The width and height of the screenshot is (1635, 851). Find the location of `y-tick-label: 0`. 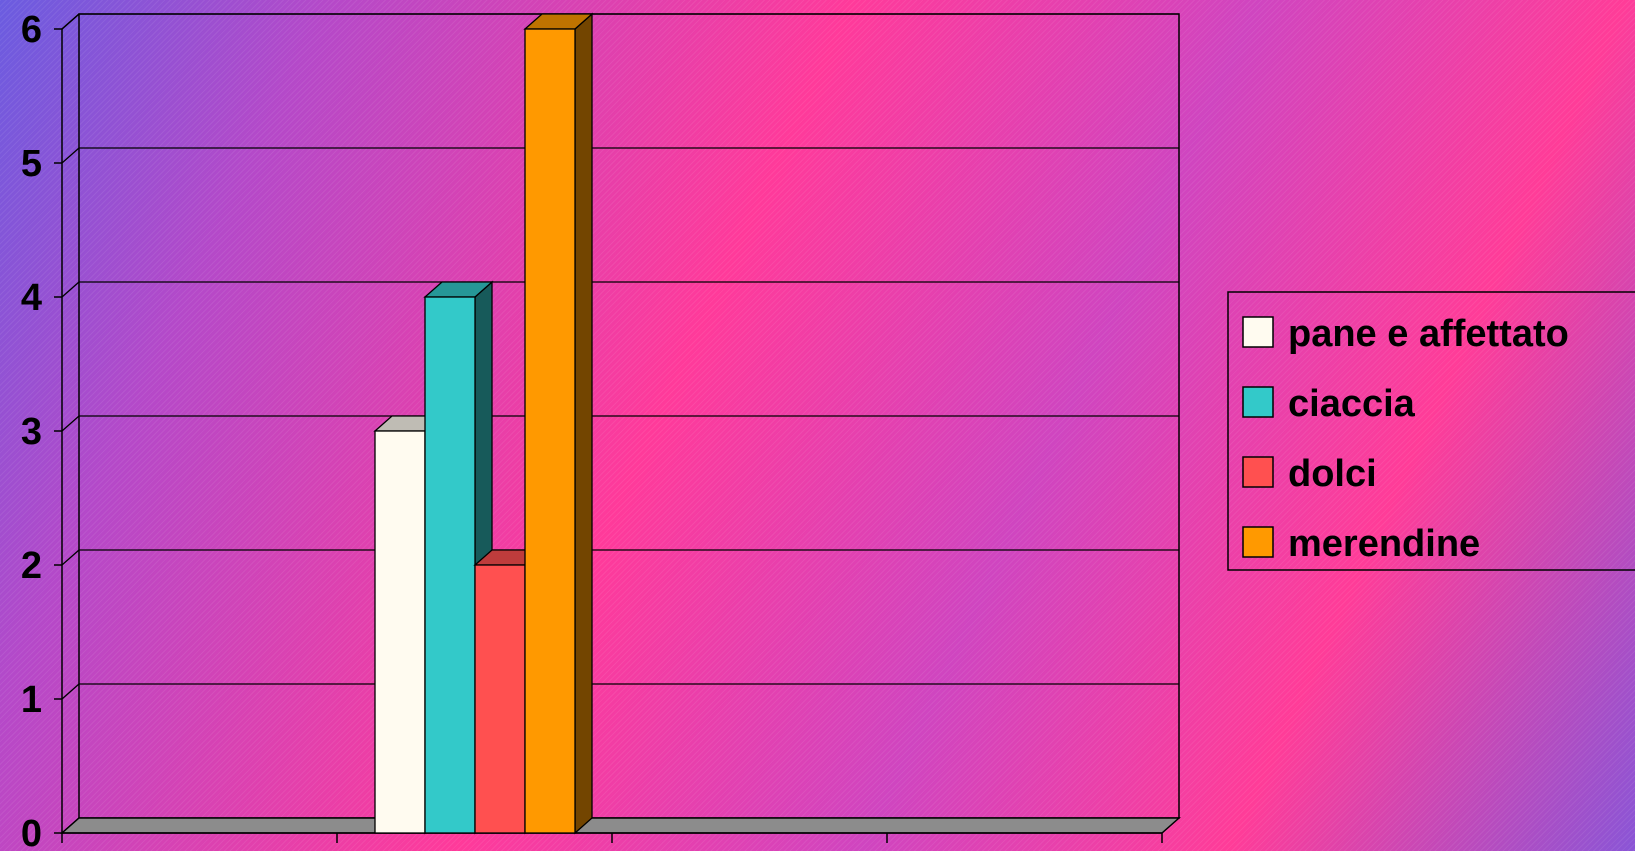

y-tick-label: 0 is located at coordinates (31, 832).